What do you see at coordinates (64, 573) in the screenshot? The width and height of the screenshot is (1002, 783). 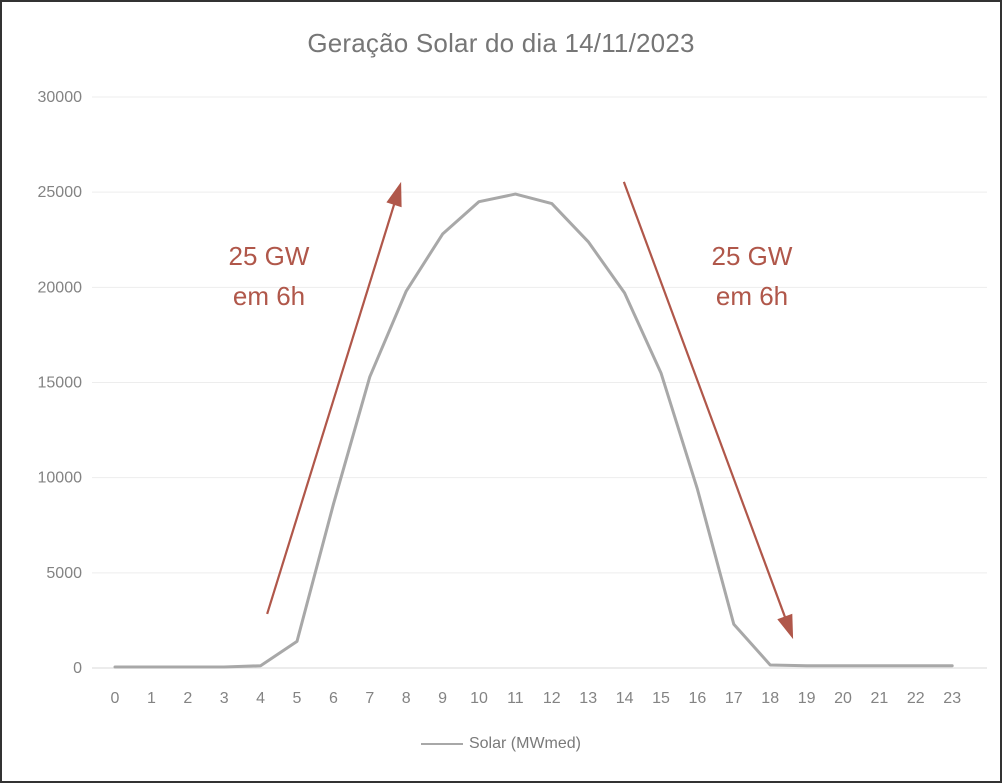 I see `y-tick-label: 5000` at bounding box center [64, 573].